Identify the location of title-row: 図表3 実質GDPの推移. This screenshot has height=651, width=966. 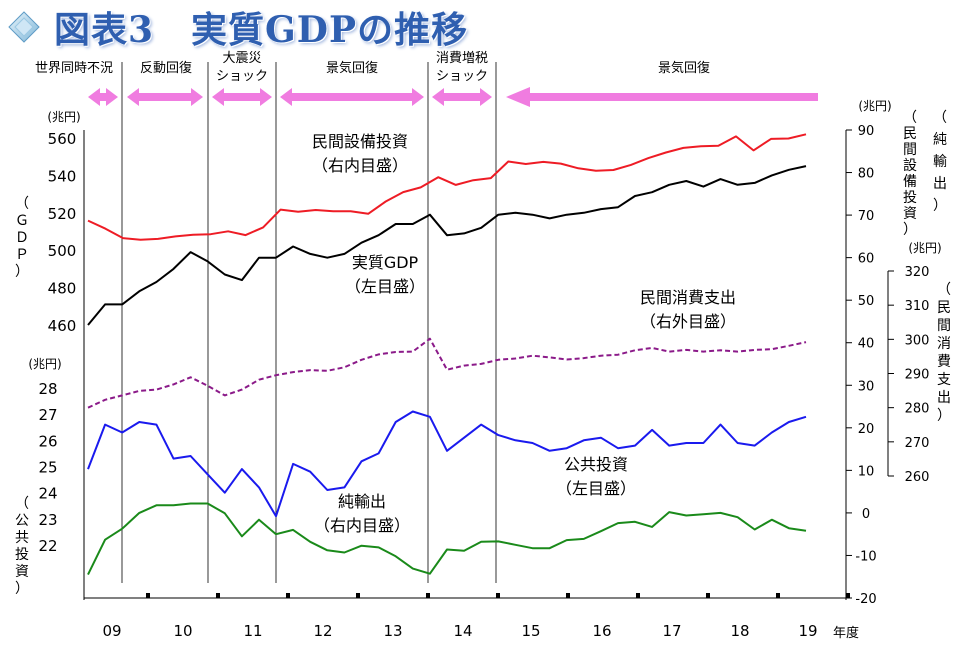
(237, 27).